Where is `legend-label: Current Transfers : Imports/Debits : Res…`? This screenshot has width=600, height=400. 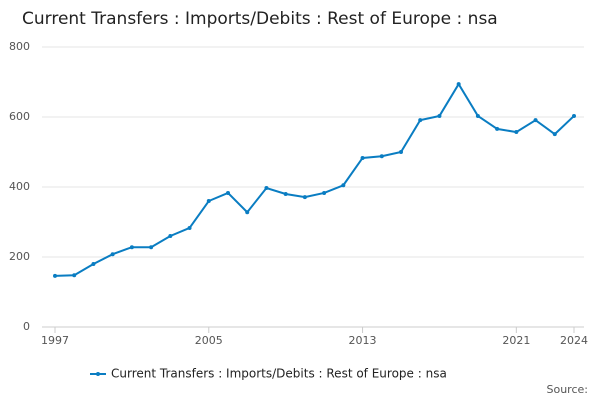
legend-label: Current Transfers : Imports/Debits : Res… is located at coordinates (279, 374).